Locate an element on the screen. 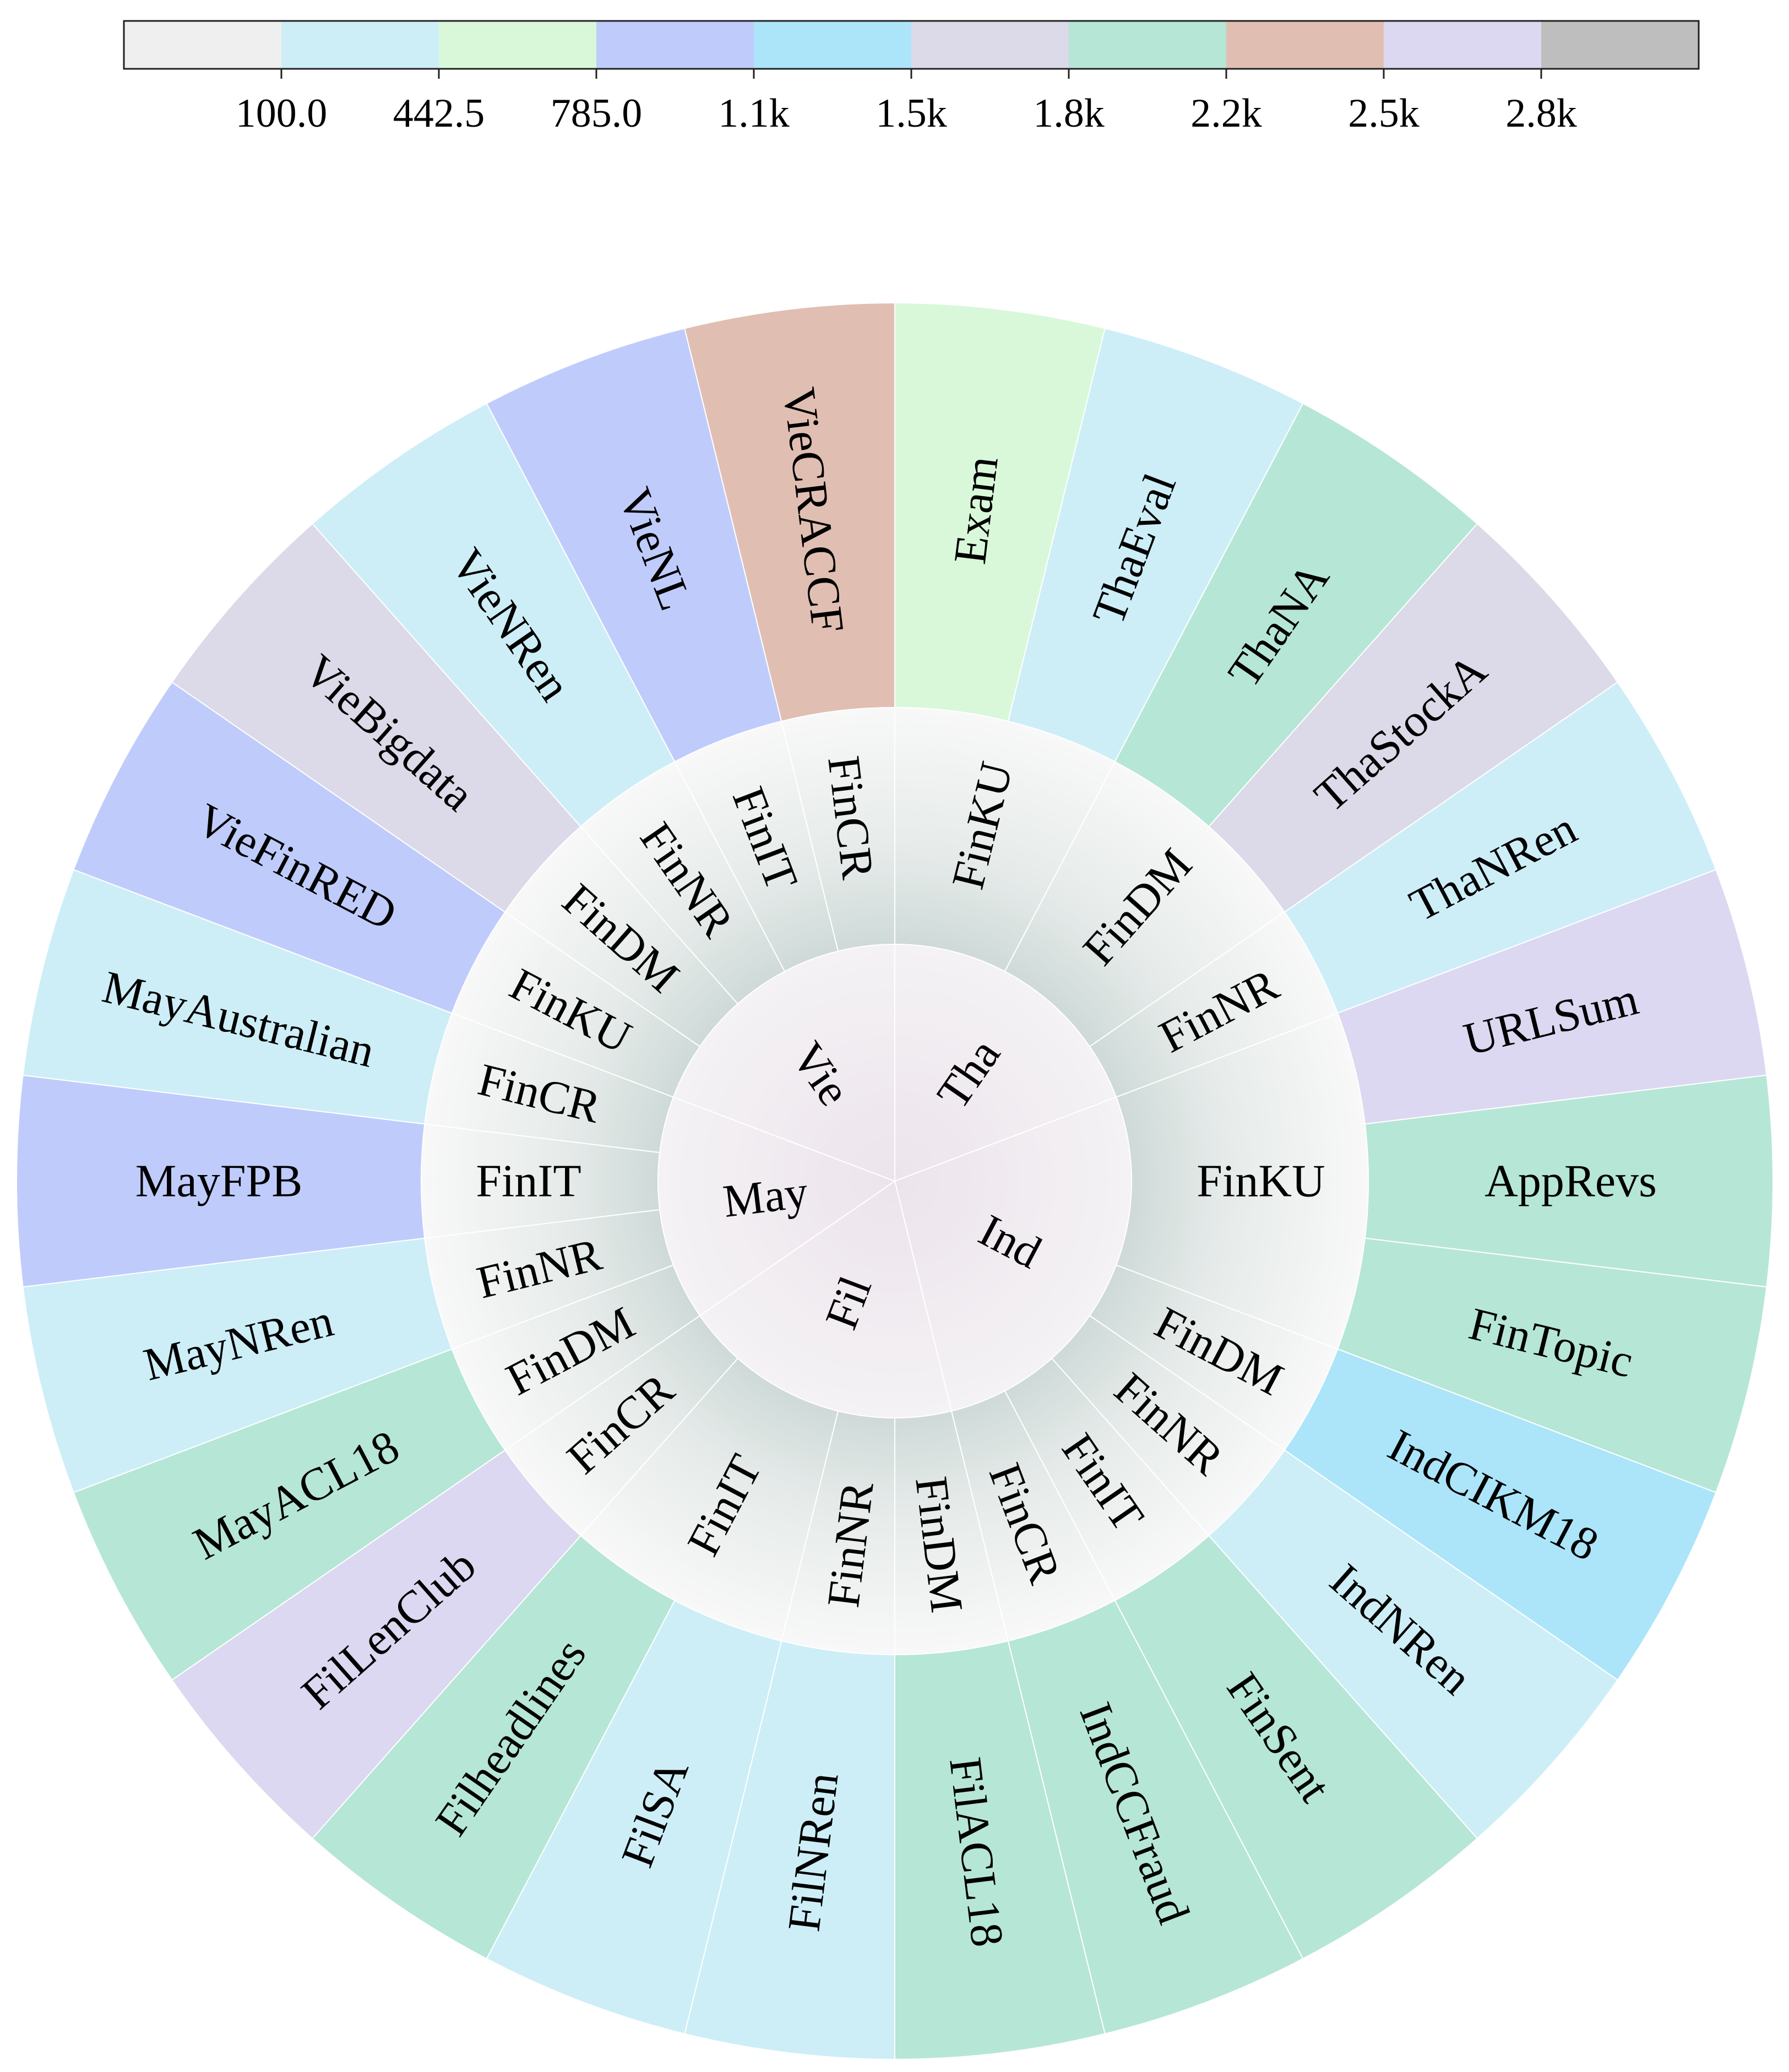 This screenshot has width=1789, height=2072. colorbar-tick-label: 1.1k is located at coordinates (754, 113).